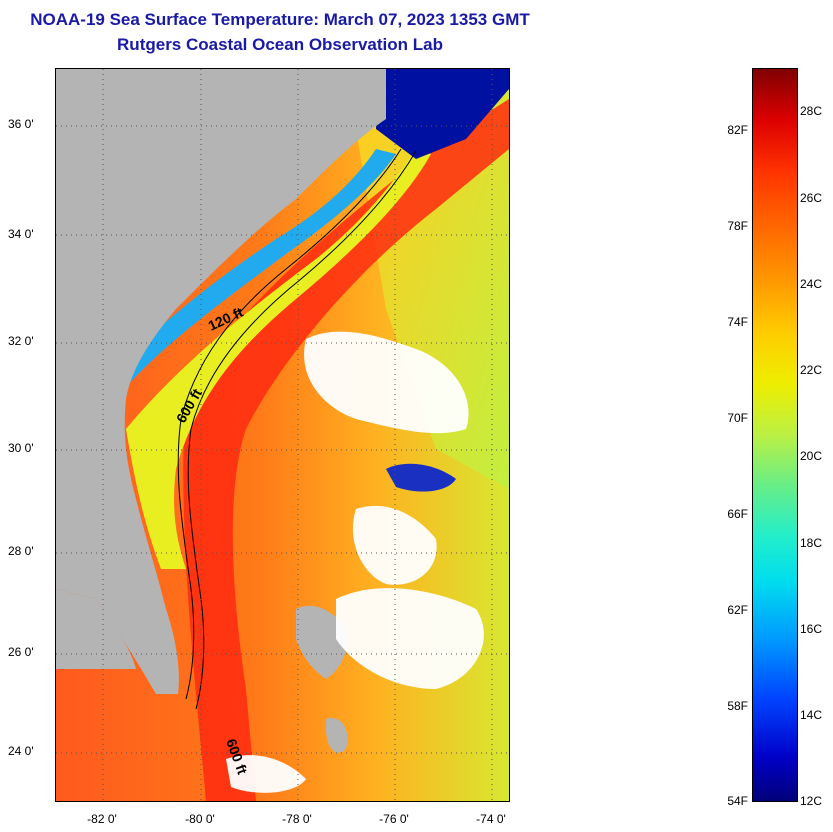  Describe the element at coordinates (21, 751) in the screenshot. I see `latitude-label: 24 0'` at that location.